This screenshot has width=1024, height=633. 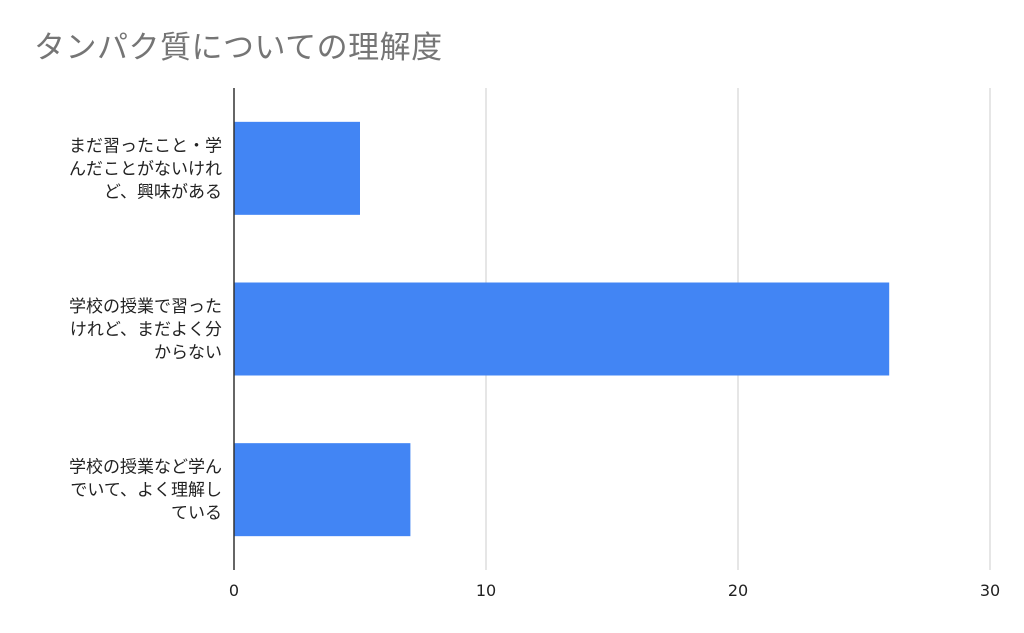 What do you see at coordinates (163, 192) in the screenshot?
I see `category-label-0-line-2: ど、興味がある` at bounding box center [163, 192].